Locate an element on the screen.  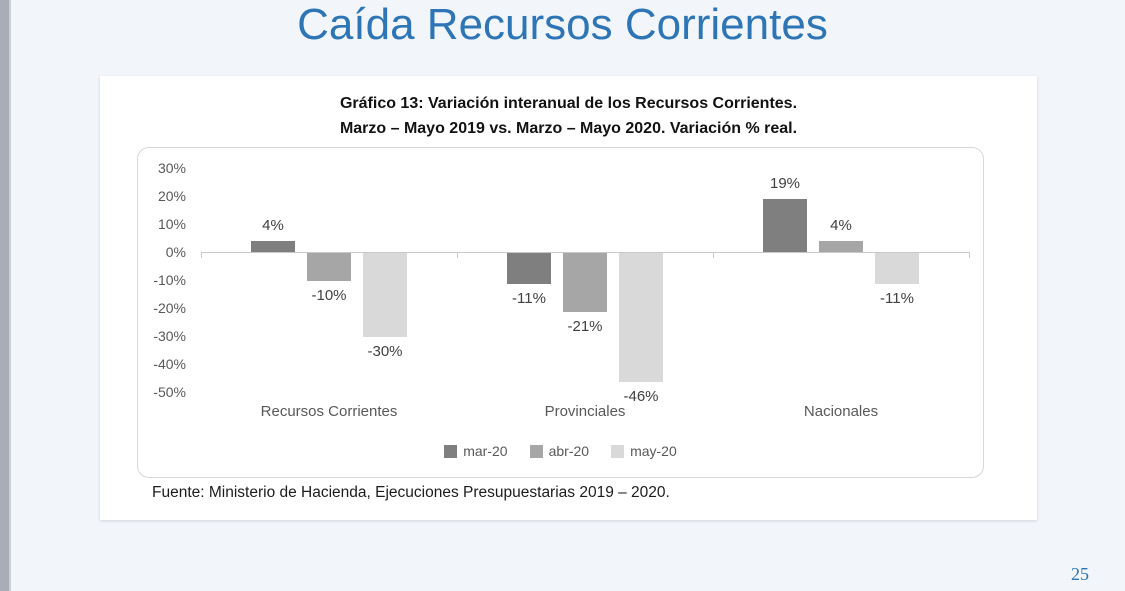
bar-value-label: 19% is located at coordinates (785, 183).